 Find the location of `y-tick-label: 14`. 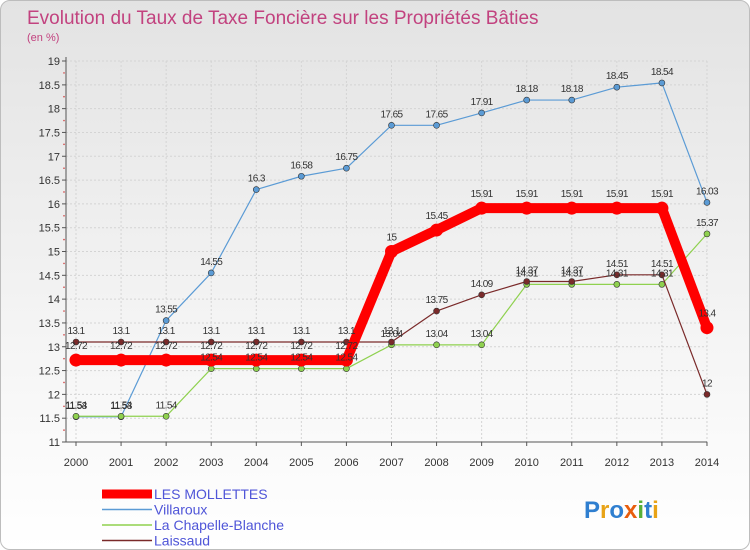

y-tick-label: 14 is located at coordinates (54, 300).